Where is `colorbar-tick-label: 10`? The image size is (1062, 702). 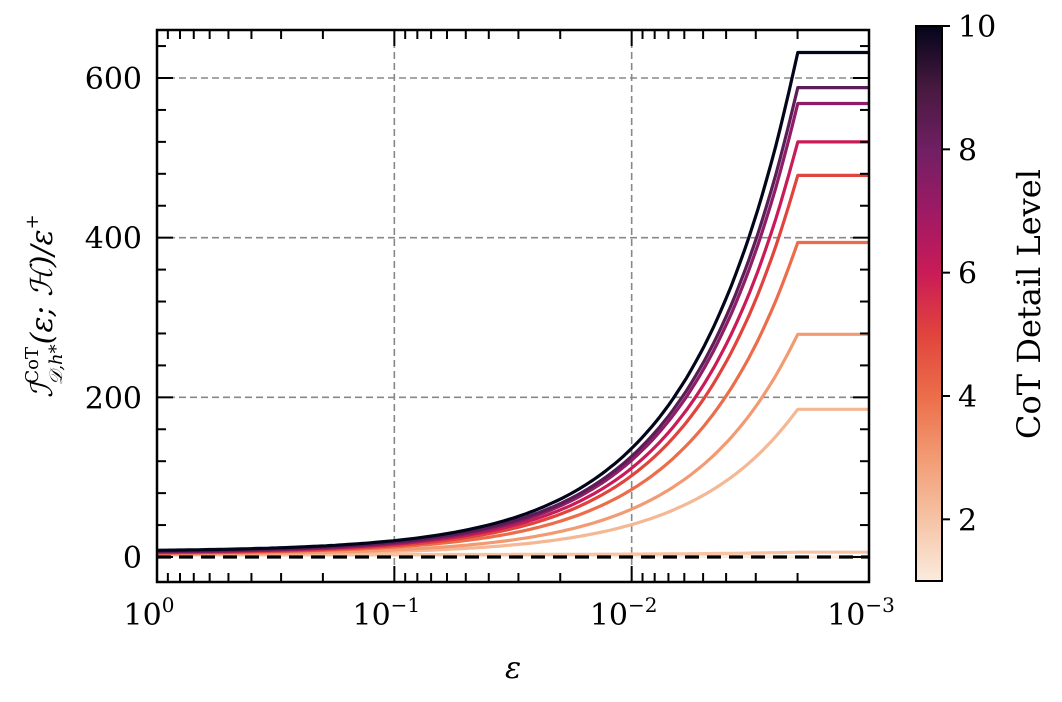
colorbar-tick-label: 10 is located at coordinates (977, 27).